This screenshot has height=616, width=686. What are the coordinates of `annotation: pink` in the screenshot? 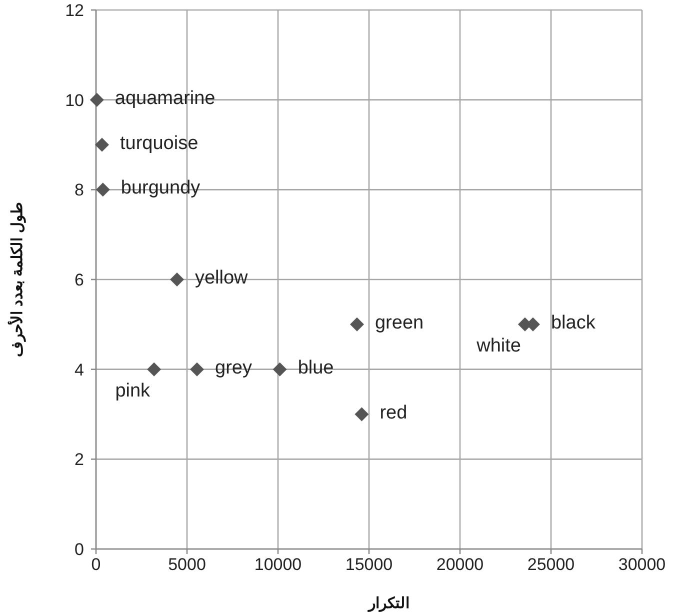 It's located at (133, 391).